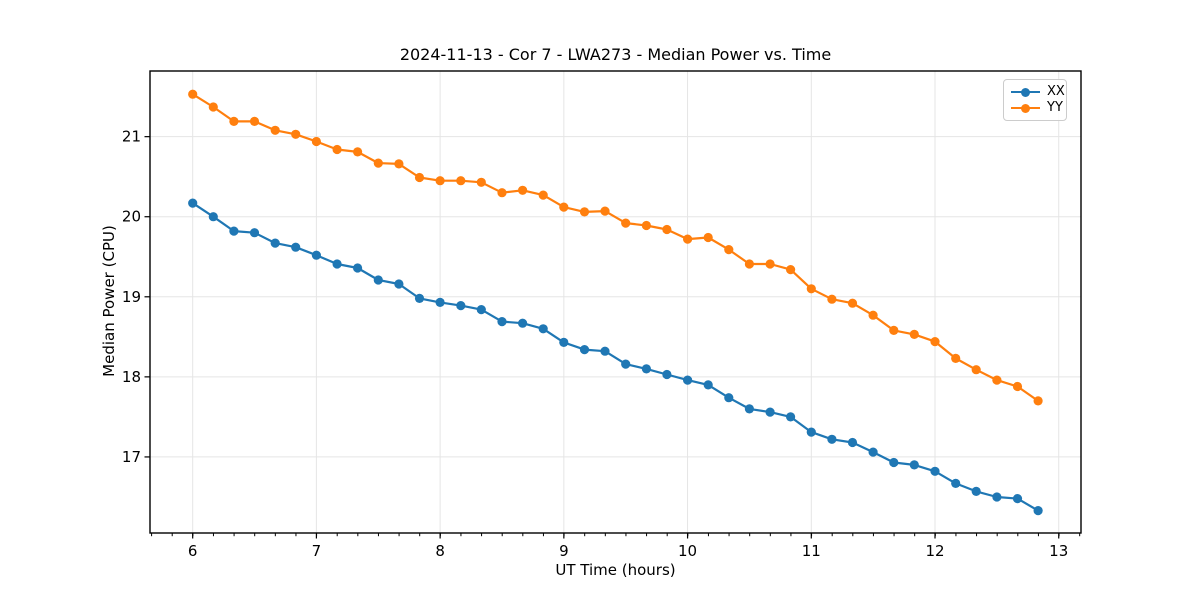  I want to click on x-tick-label: 8, so click(440, 551).